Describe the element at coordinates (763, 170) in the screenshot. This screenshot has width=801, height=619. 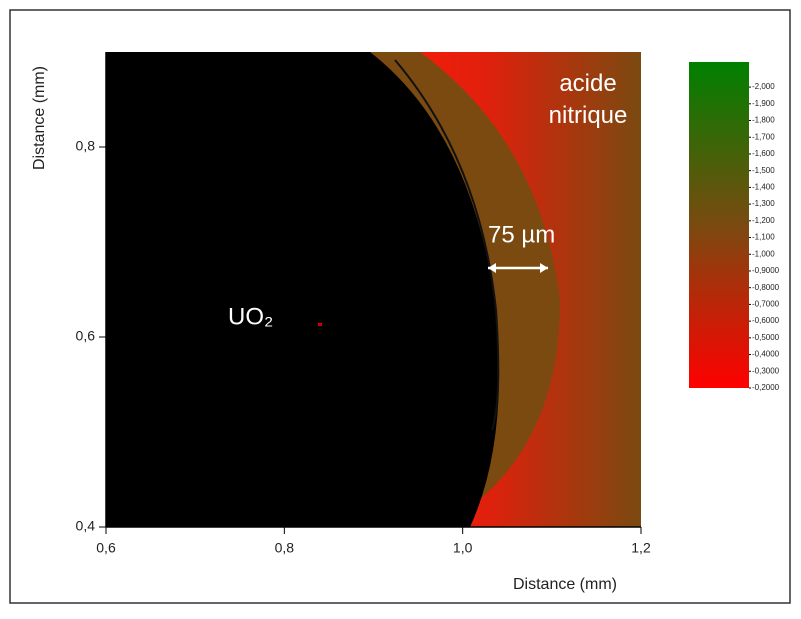
I see `colorbar-tick-label: -1,500` at that location.